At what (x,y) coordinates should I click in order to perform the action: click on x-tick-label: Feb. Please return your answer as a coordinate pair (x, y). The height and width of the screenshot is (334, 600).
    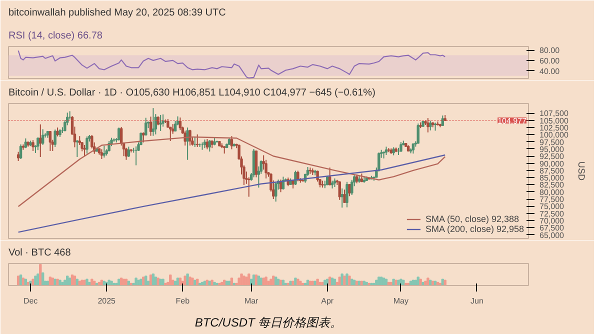
    Looking at the image, I should click on (183, 301).